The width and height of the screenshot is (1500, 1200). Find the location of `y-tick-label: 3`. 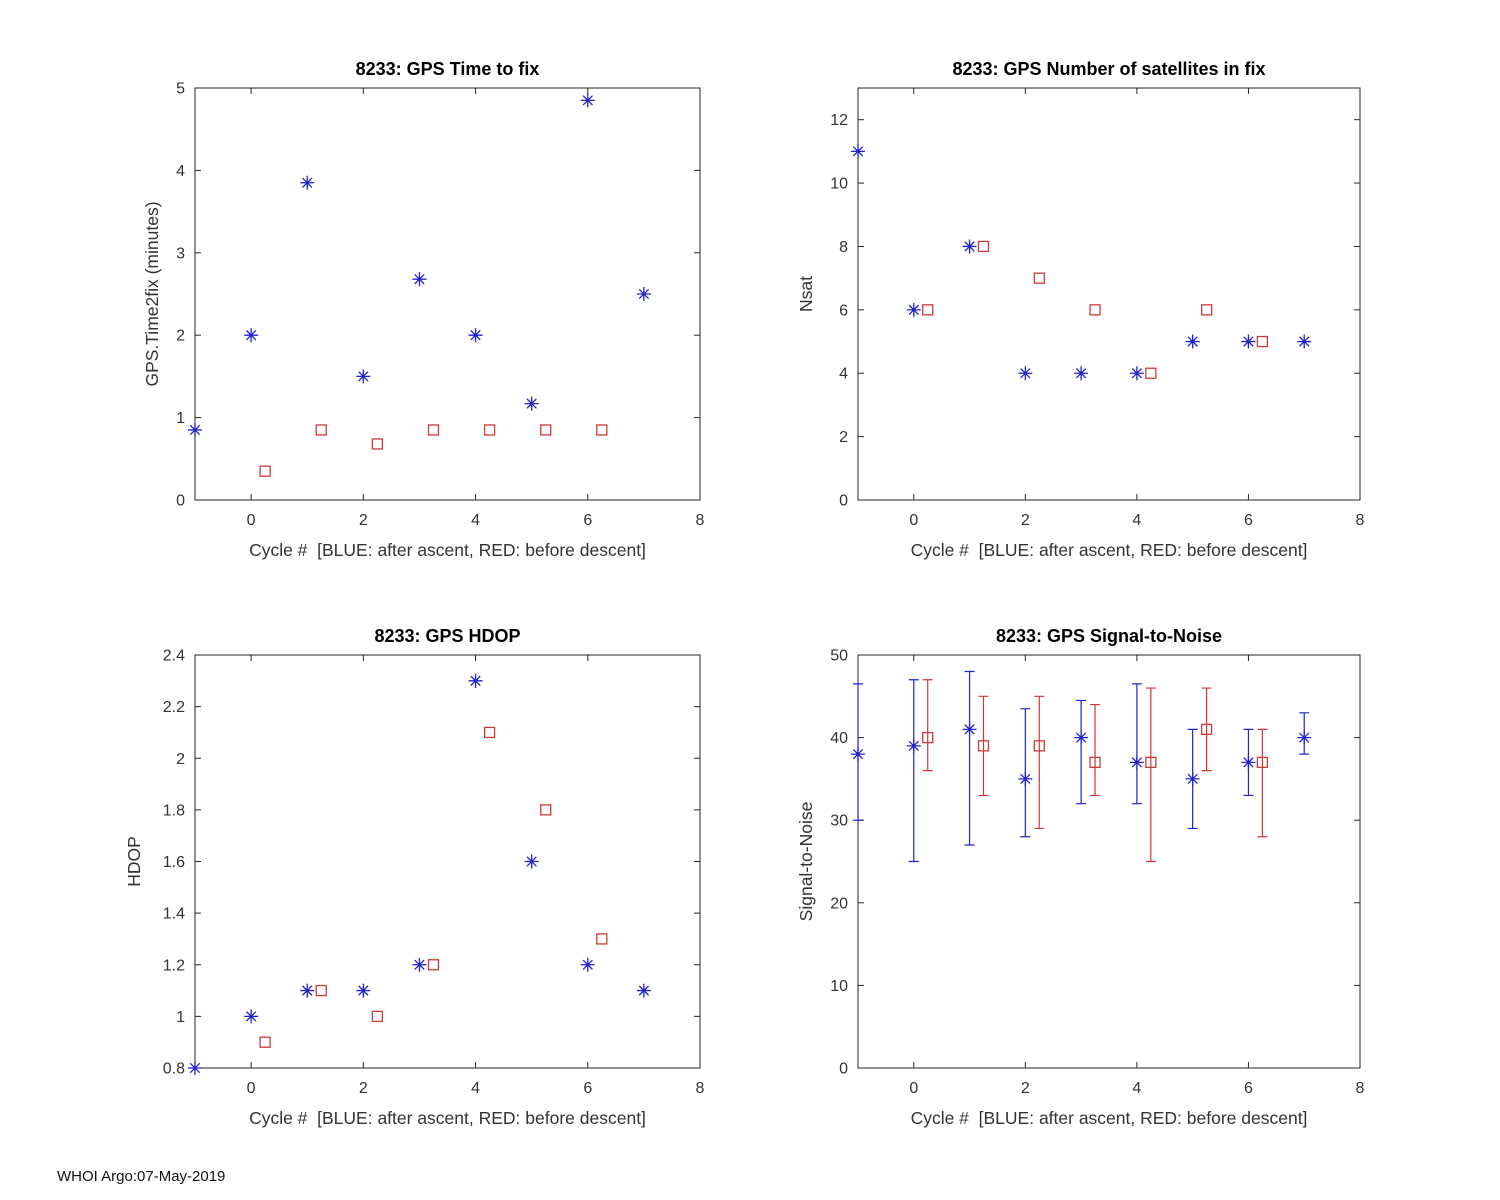

y-tick-label: 3 is located at coordinates (180, 253).